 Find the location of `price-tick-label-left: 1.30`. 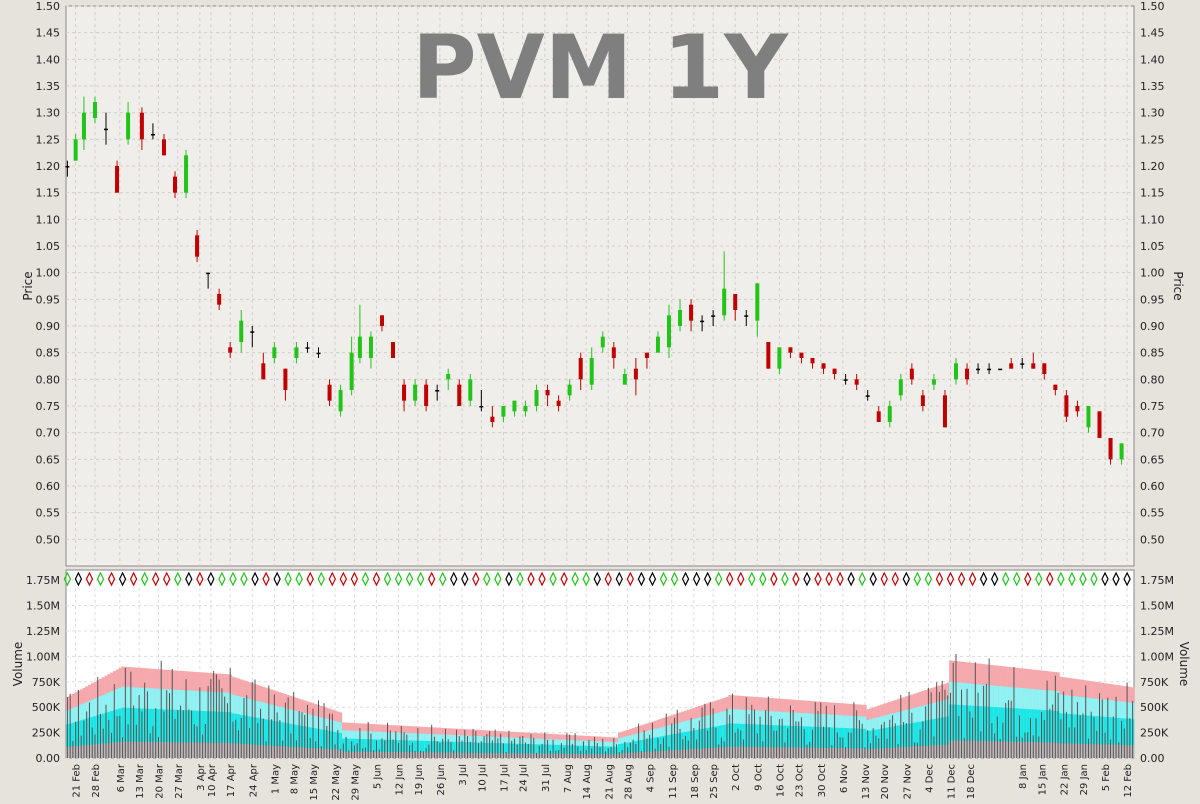

price-tick-label-left: 1.30 is located at coordinates (48, 113).